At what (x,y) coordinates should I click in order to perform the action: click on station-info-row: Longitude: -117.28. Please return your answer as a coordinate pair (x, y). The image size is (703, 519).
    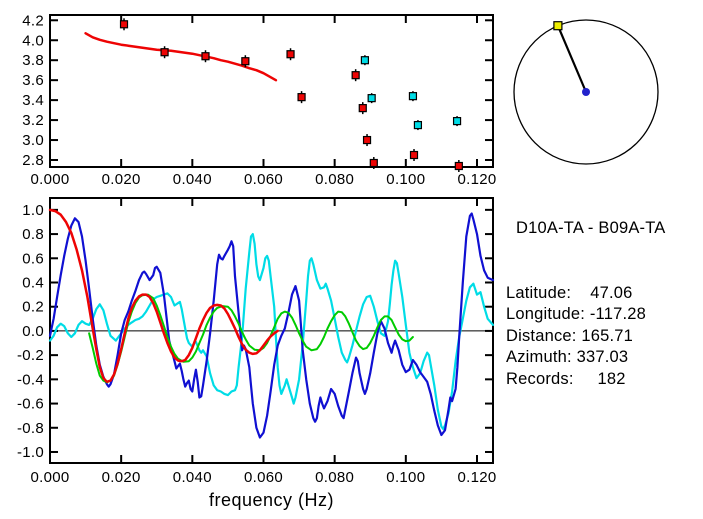
    Looking at the image, I should click on (604, 315).